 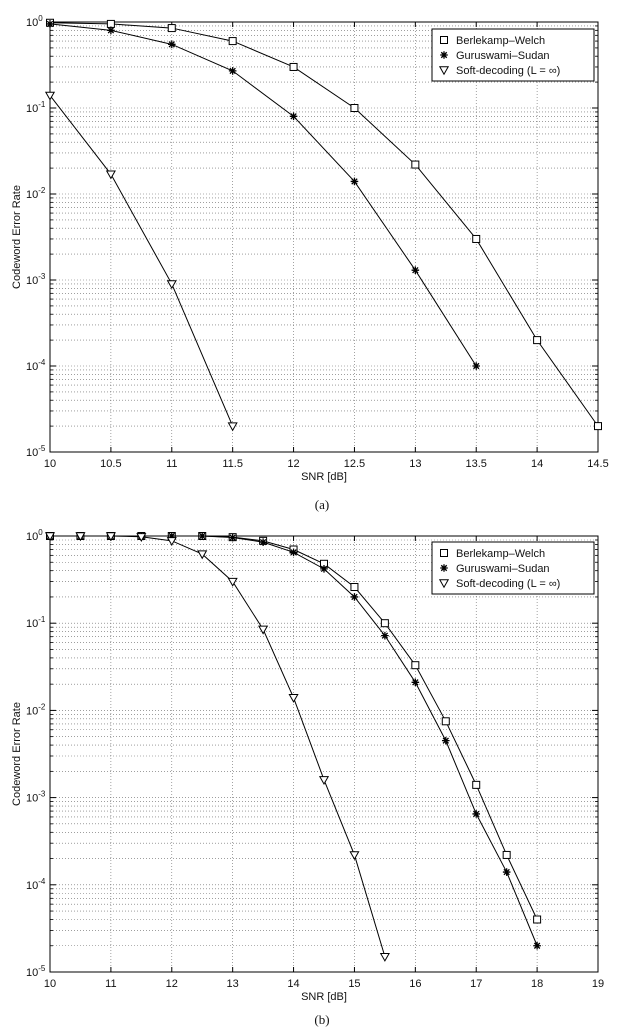 I want to click on x-tick-label: 13.5, so click(x=476, y=464).